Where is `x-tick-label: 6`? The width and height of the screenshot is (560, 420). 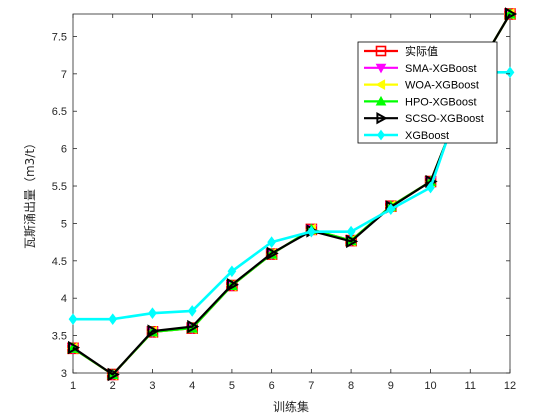
x-tick-label: 6 is located at coordinates (272, 386).